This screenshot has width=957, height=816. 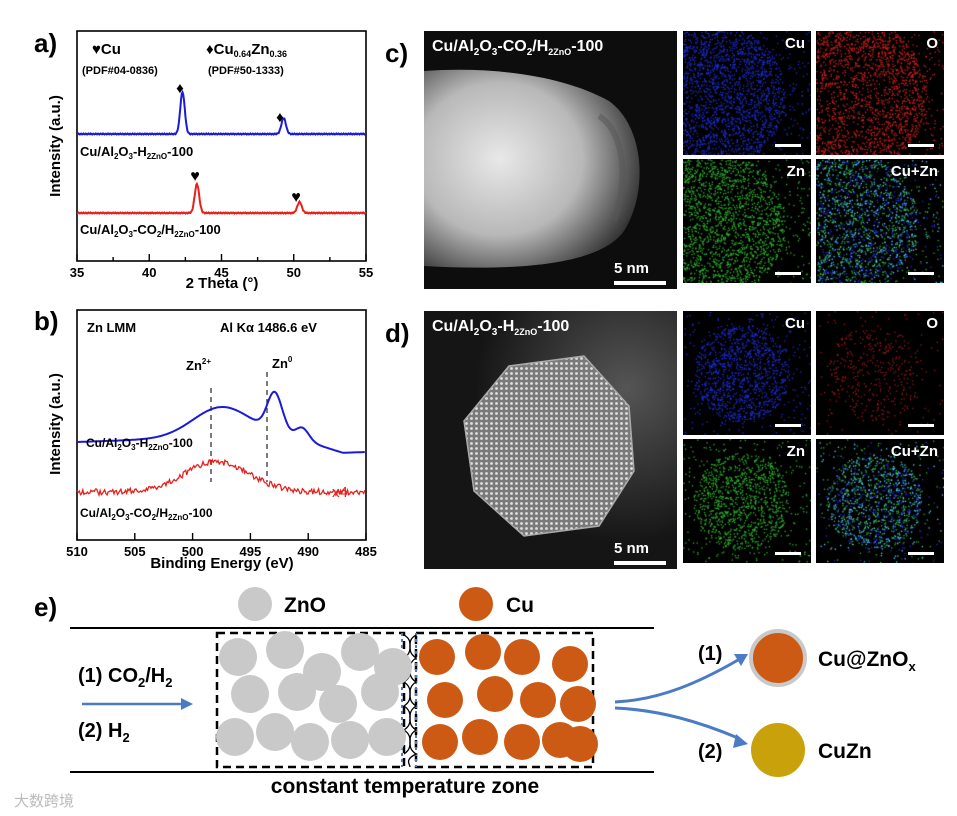 I want to click on panel-d-letter: d), so click(x=397, y=333).